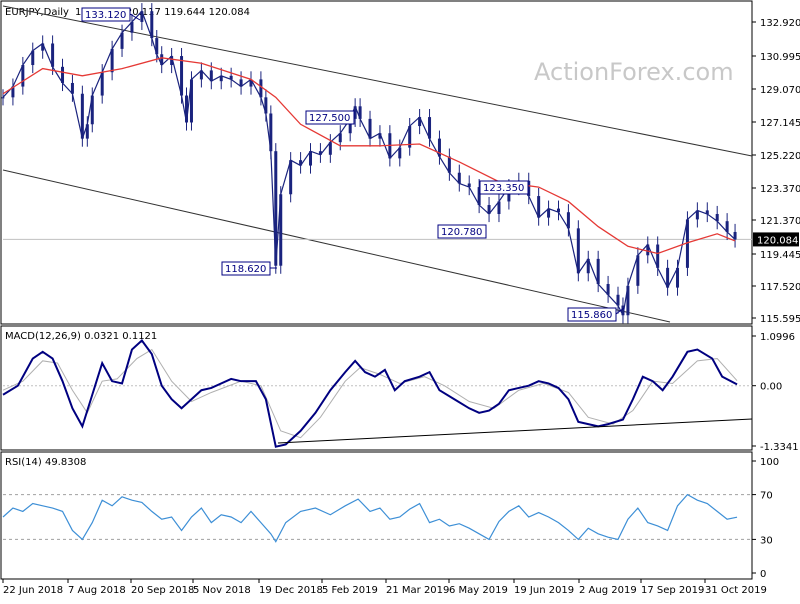 The height and width of the screenshot is (604, 800). What do you see at coordinates (780, 156) in the screenshot?
I see `price-axis-tick-label: 125.220` at bounding box center [780, 156].